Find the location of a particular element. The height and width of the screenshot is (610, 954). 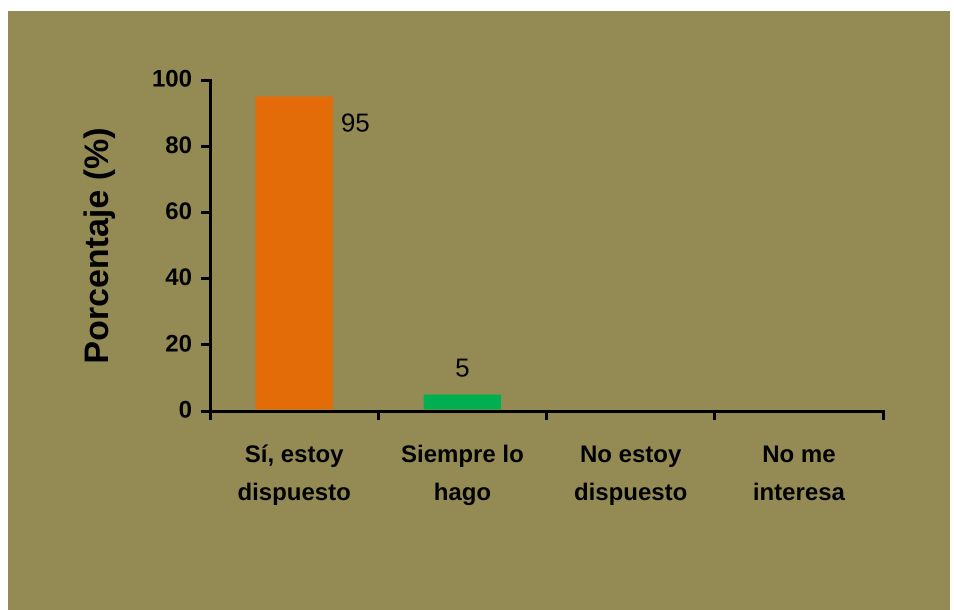

x-tick-label: No me interesa is located at coordinates (799, 473).